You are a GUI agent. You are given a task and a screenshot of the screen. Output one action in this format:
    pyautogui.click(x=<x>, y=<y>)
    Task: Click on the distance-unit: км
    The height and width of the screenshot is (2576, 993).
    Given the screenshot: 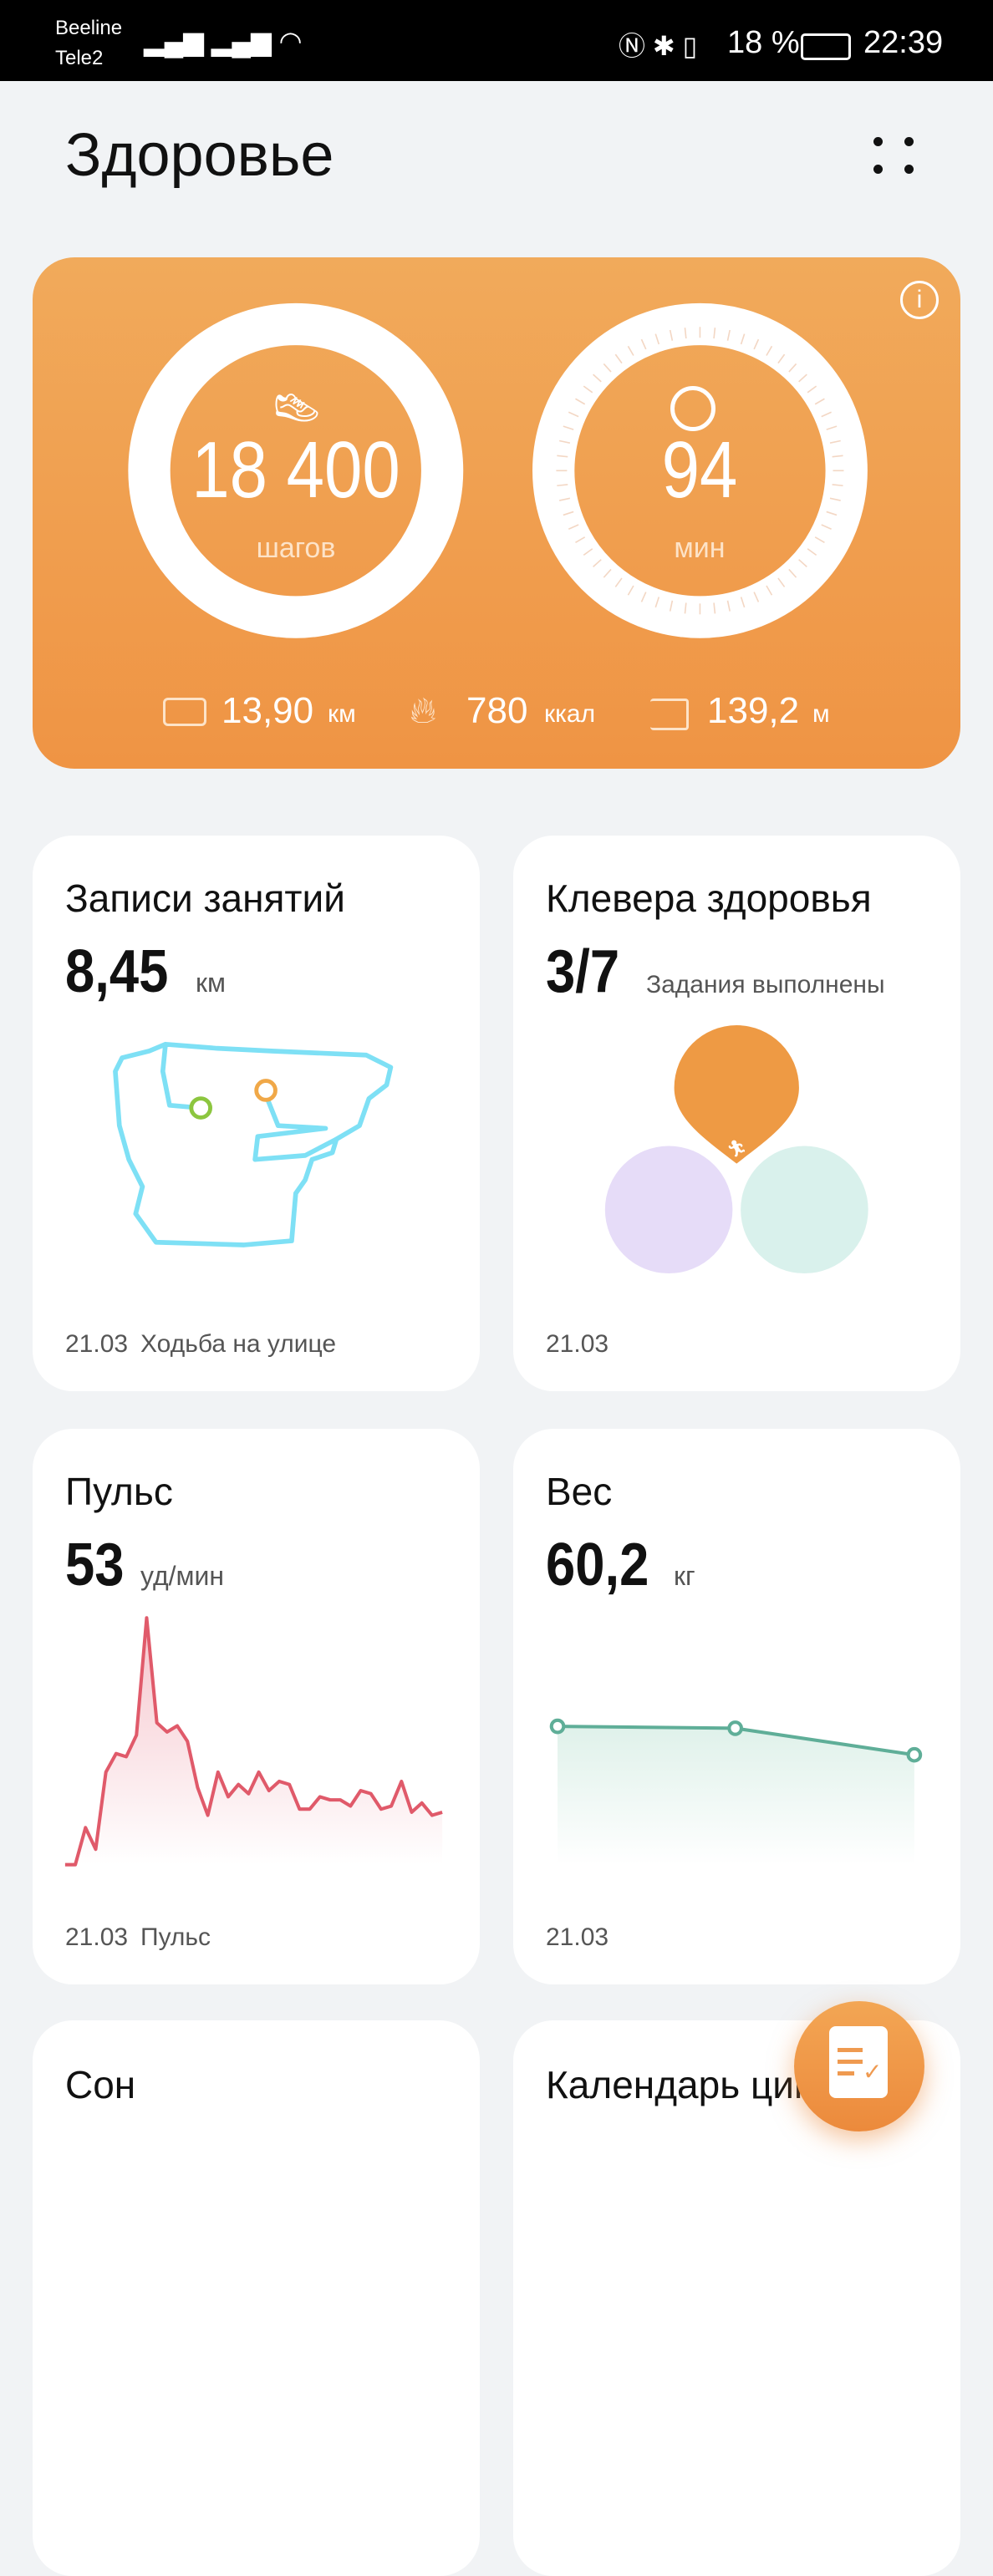 What is the action you would take?
    pyautogui.click(x=342, y=714)
    